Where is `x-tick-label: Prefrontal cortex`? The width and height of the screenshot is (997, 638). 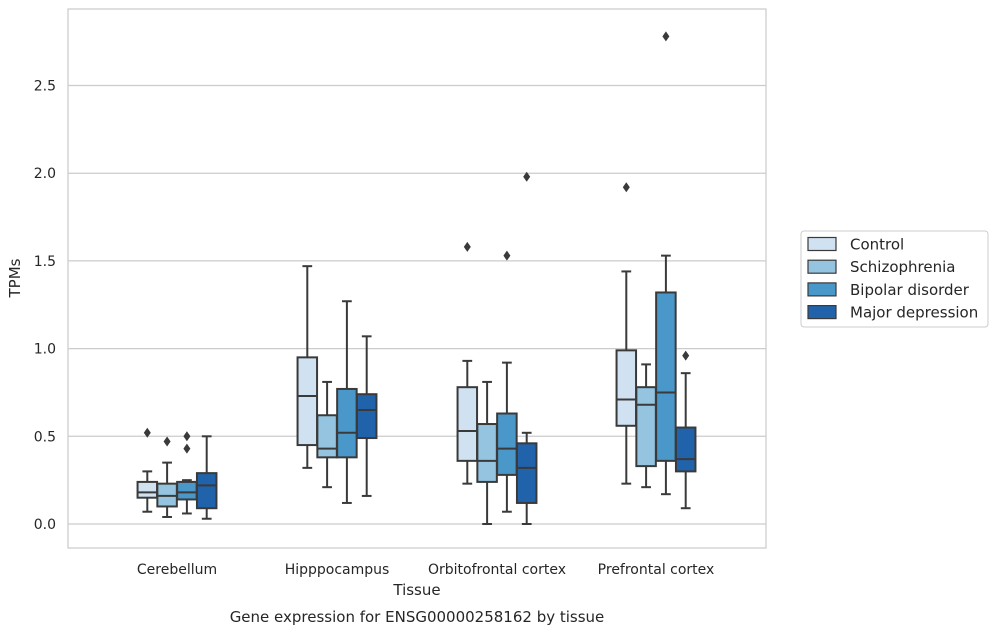 x-tick-label: Prefrontal cortex is located at coordinates (656, 570).